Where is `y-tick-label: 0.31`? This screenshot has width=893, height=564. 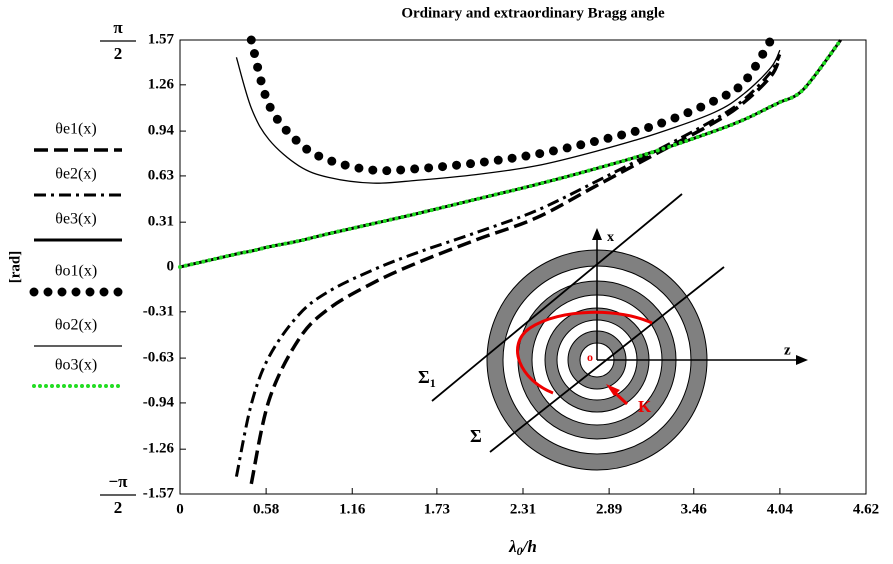 y-tick-label: 0.31 is located at coordinates (161, 222).